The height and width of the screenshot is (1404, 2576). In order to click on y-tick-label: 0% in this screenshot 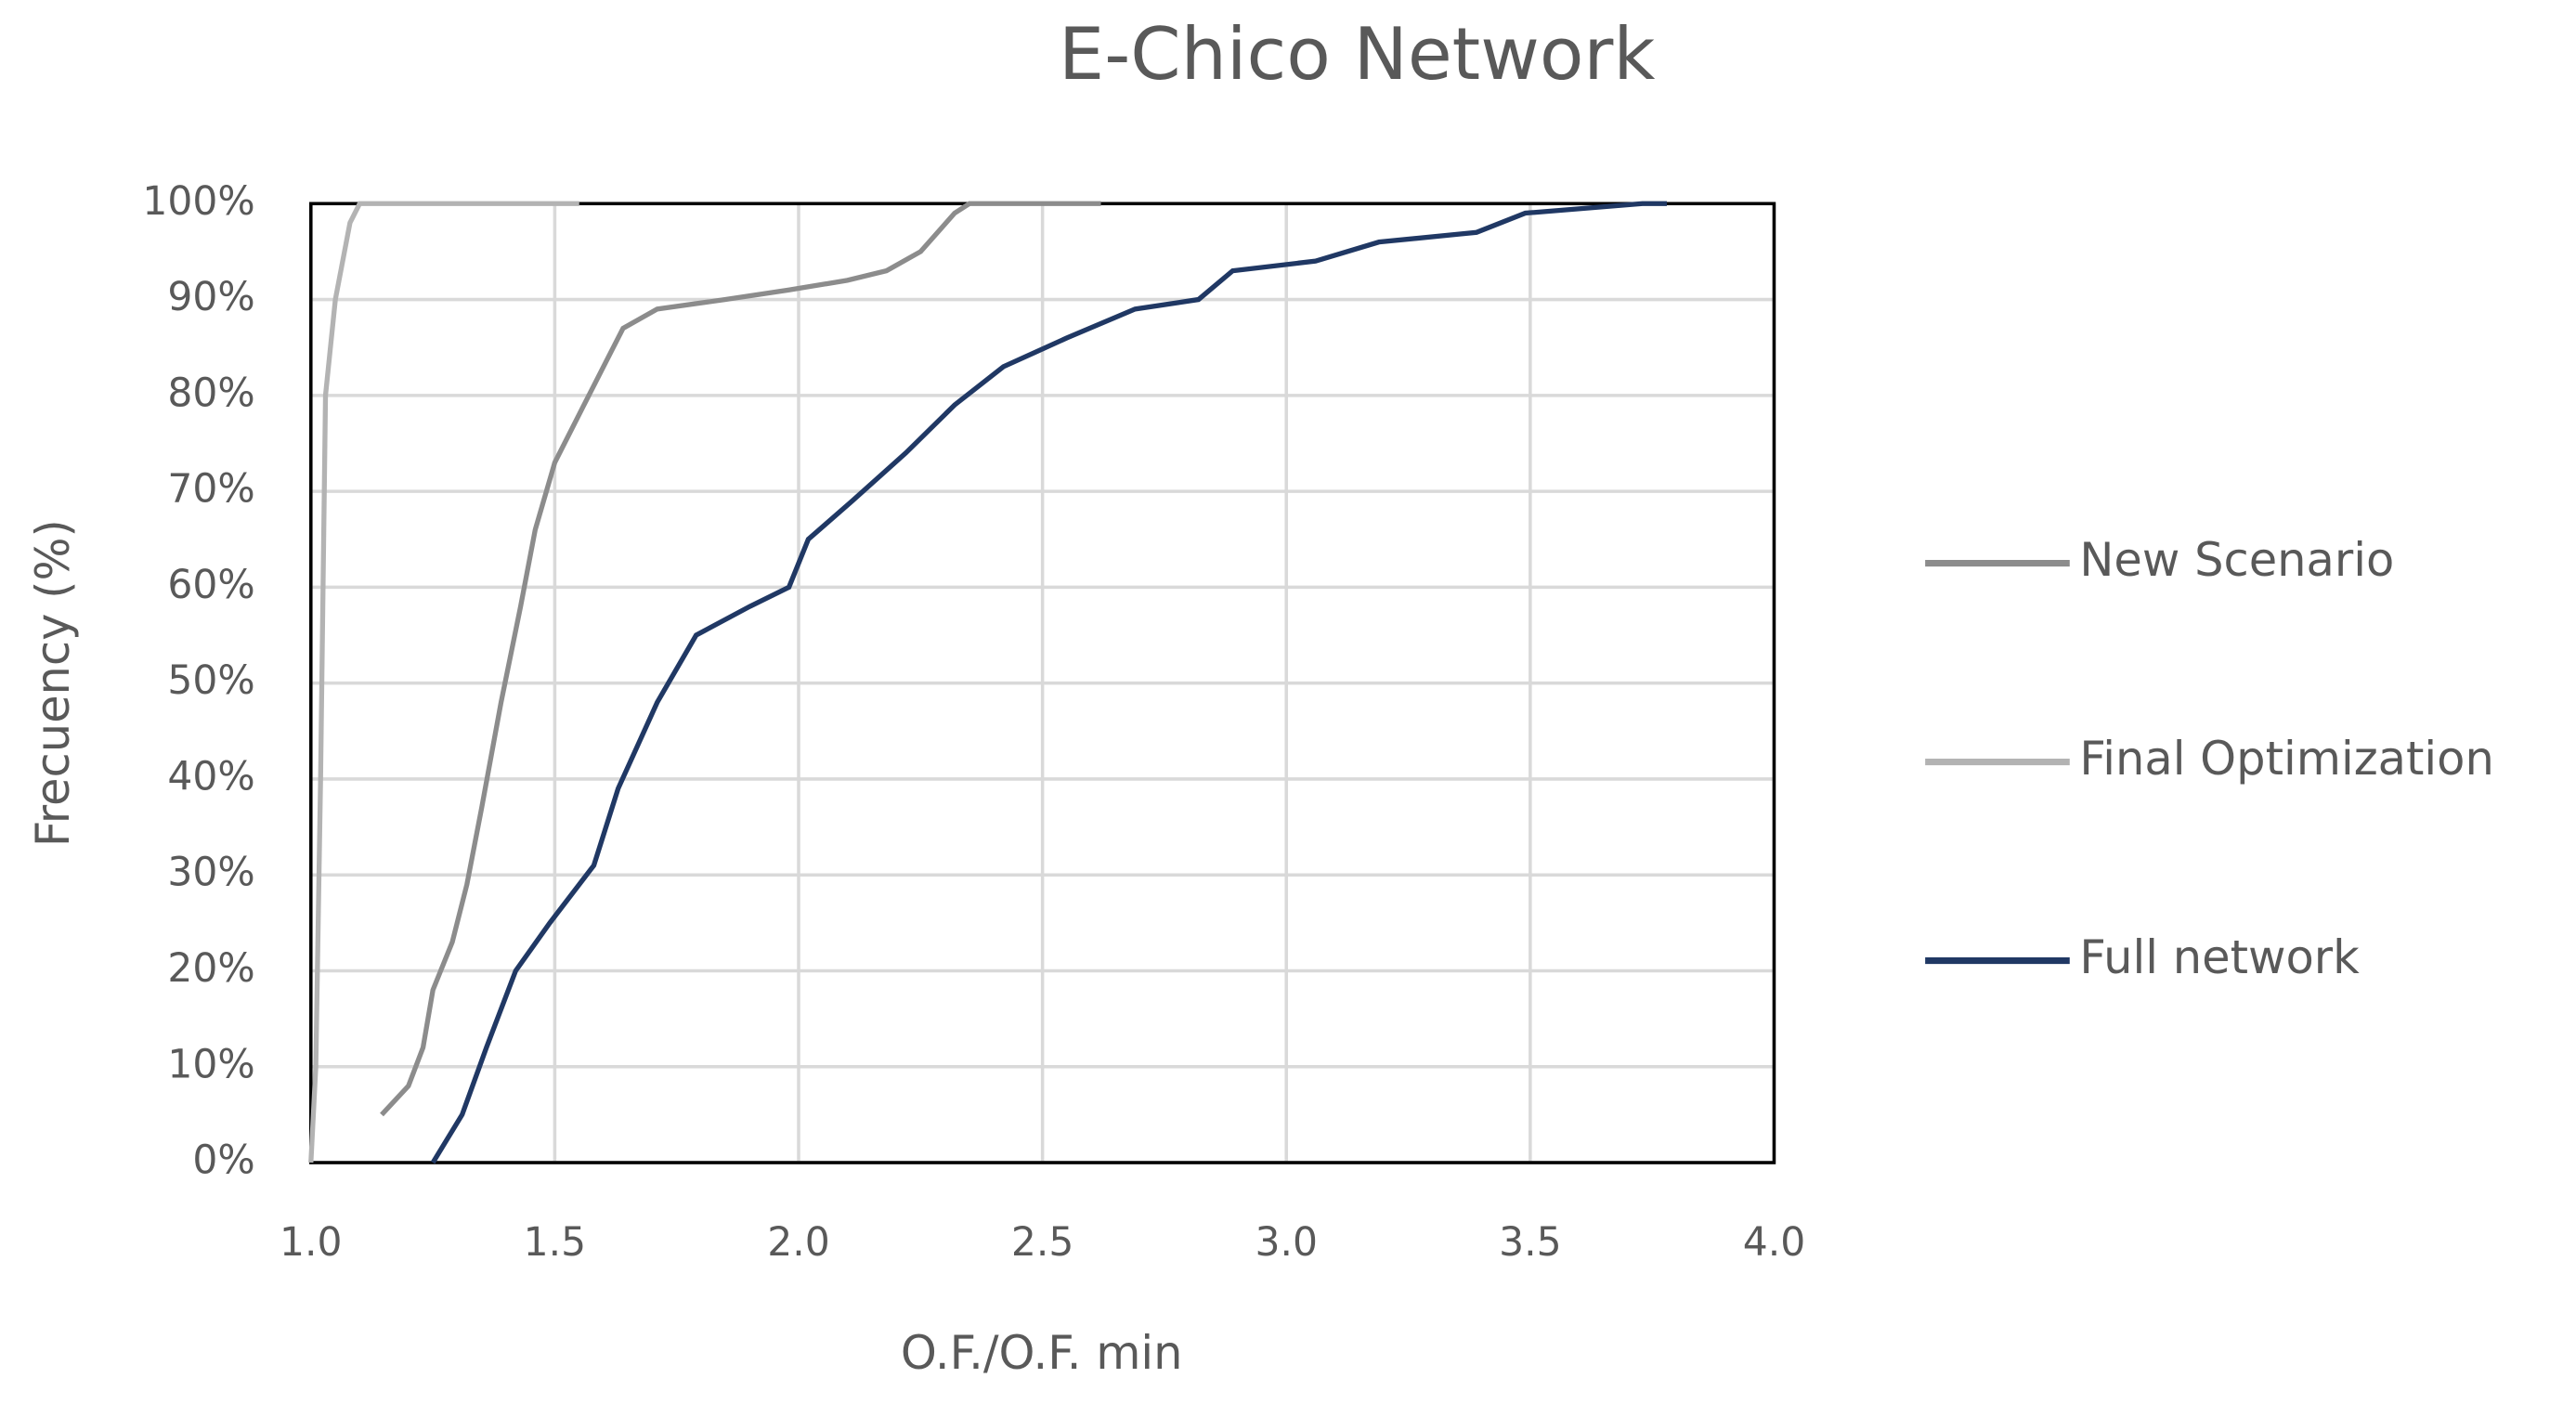, I will do `click(223, 1161)`.